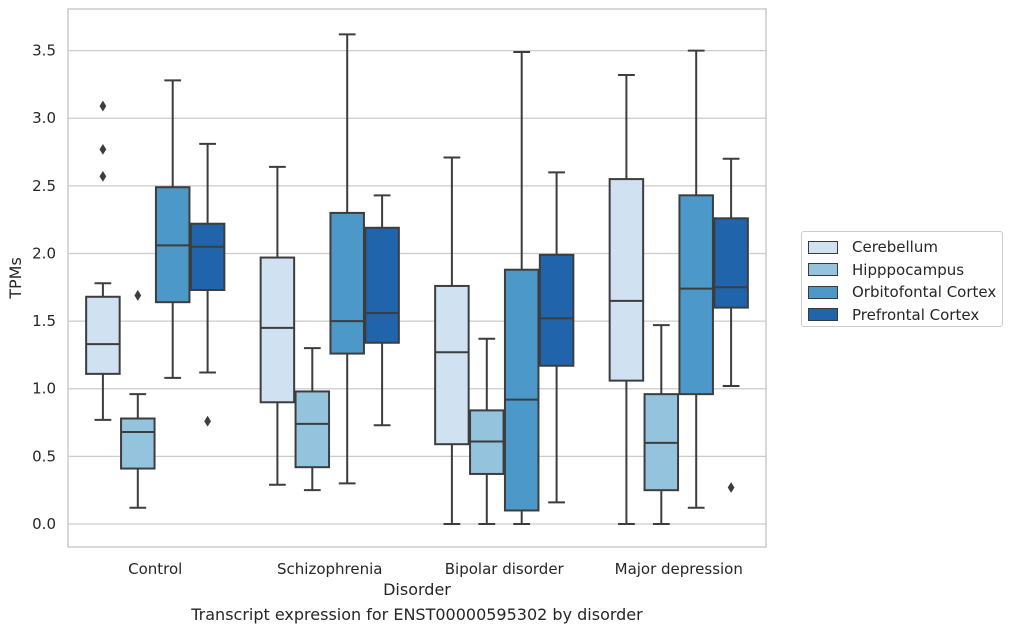  Describe the element at coordinates (44, 456) in the screenshot. I see `y-tick-label-1: 0.5` at that location.